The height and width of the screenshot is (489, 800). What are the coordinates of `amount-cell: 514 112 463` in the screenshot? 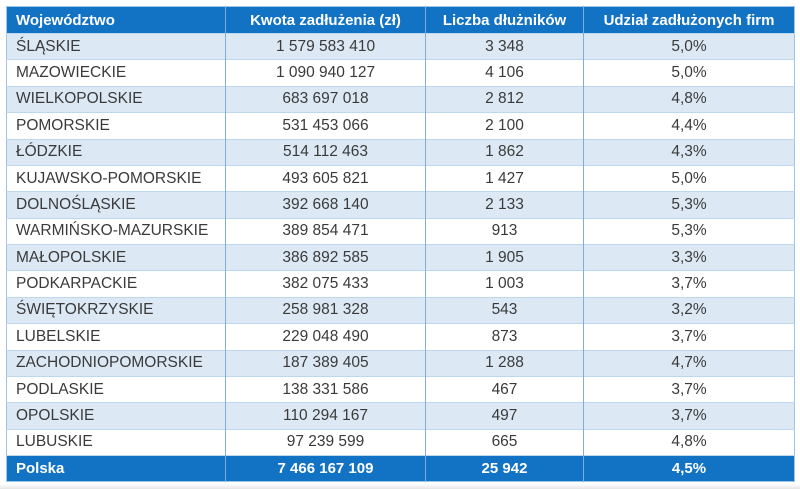 It's located at (325, 152).